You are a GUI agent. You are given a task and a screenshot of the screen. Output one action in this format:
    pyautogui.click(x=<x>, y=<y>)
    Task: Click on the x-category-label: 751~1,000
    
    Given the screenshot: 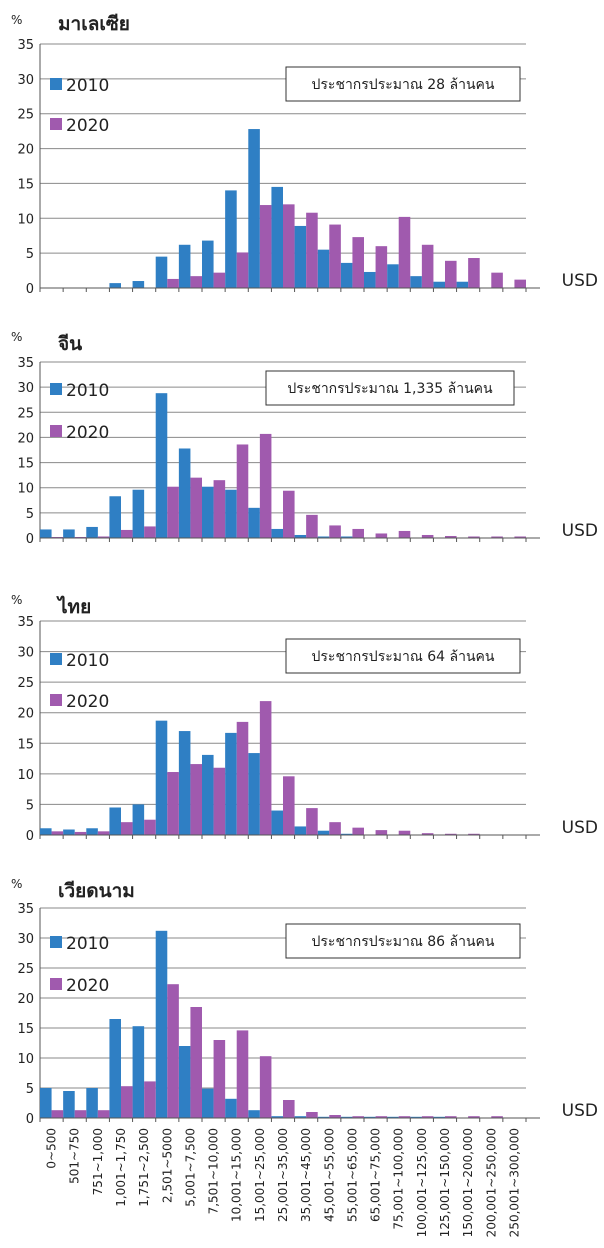 What is the action you would take?
    pyautogui.click(x=98, y=1161)
    